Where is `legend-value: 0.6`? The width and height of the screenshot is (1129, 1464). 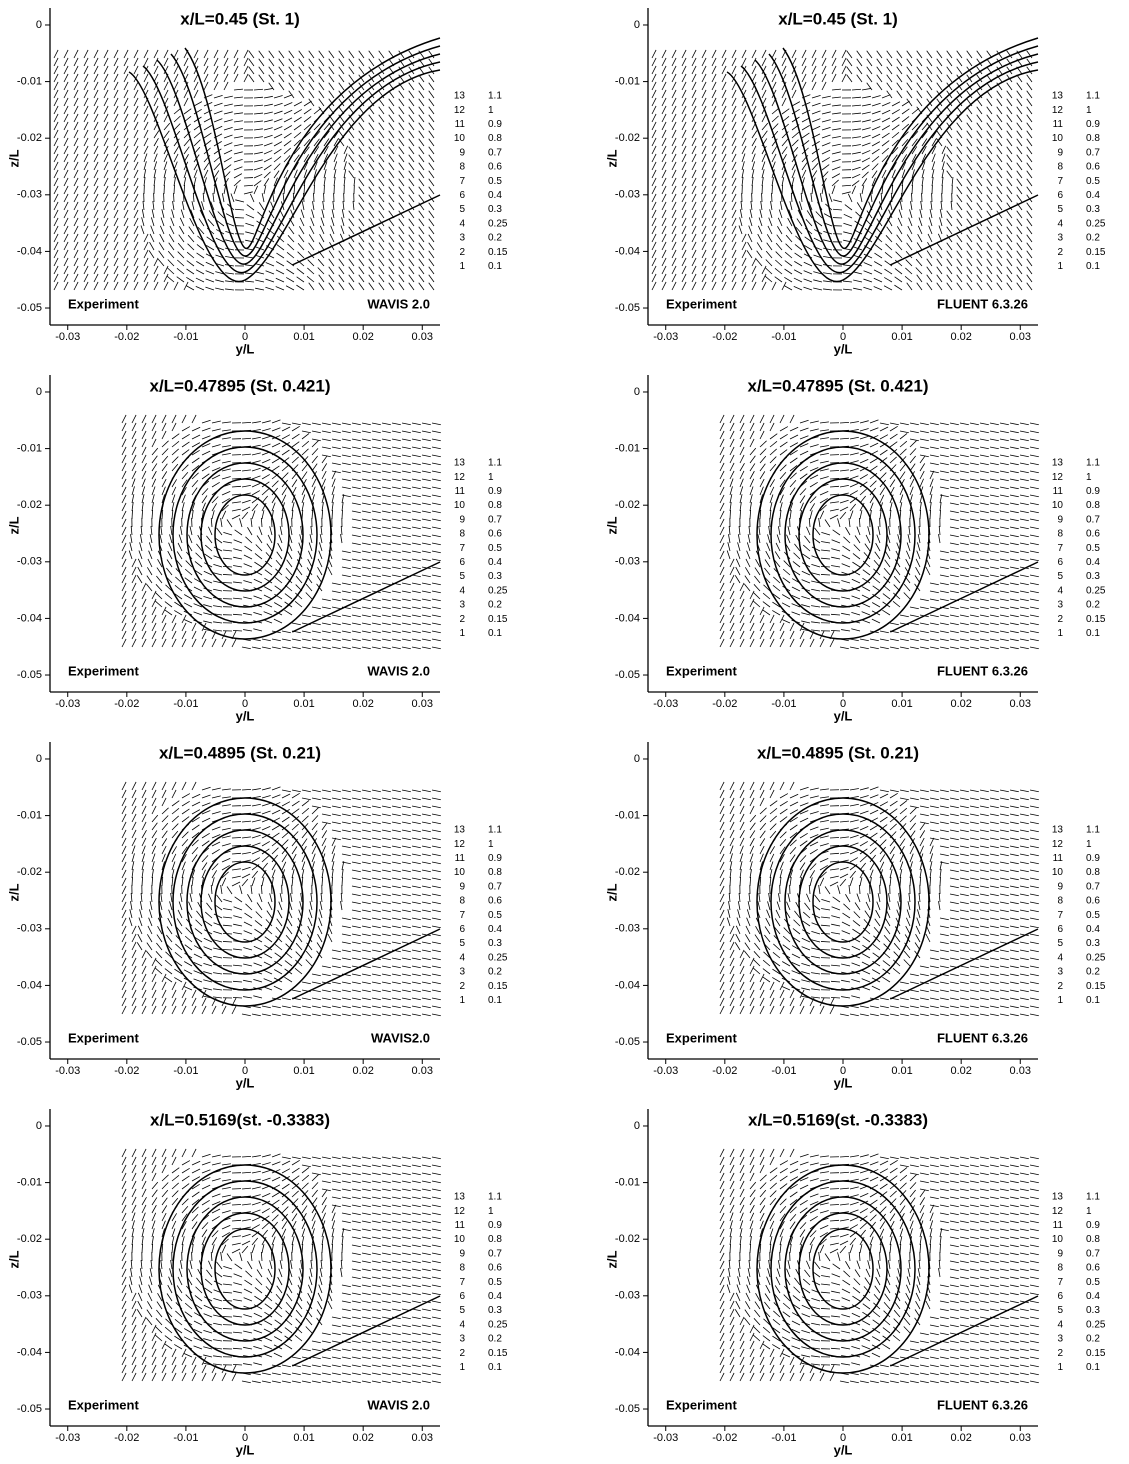
legend-value: 0.6 is located at coordinates (495, 534).